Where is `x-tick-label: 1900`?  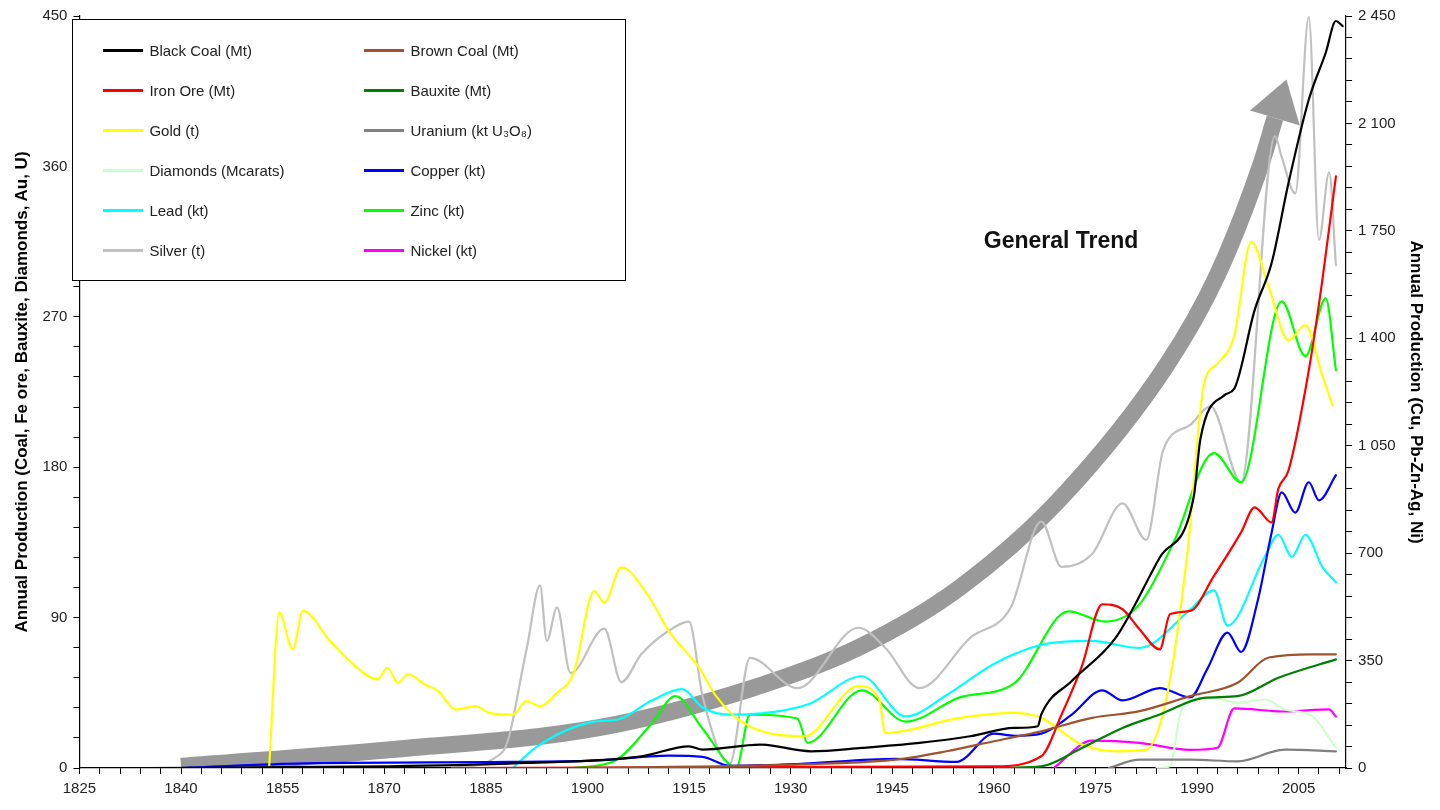
x-tick-label: 1900 is located at coordinates (587, 788).